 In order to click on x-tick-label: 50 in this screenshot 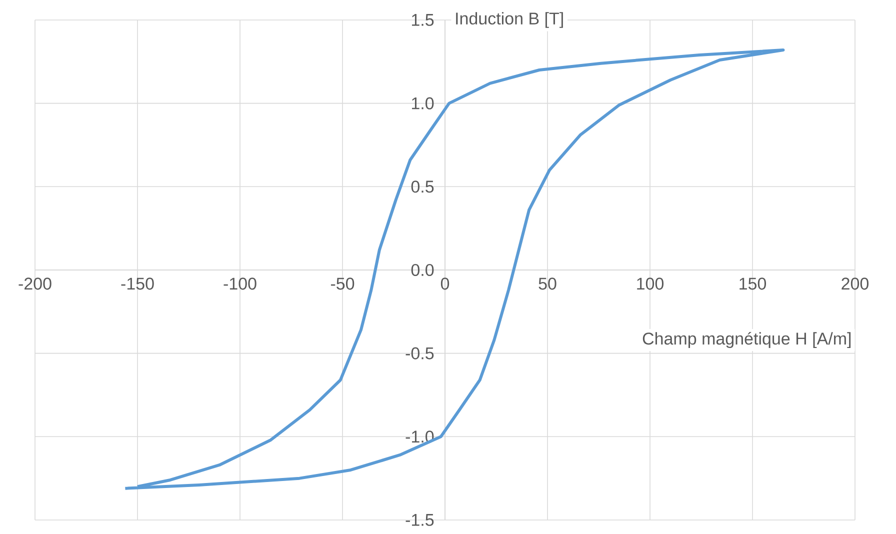, I will do `click(547, 284)`.